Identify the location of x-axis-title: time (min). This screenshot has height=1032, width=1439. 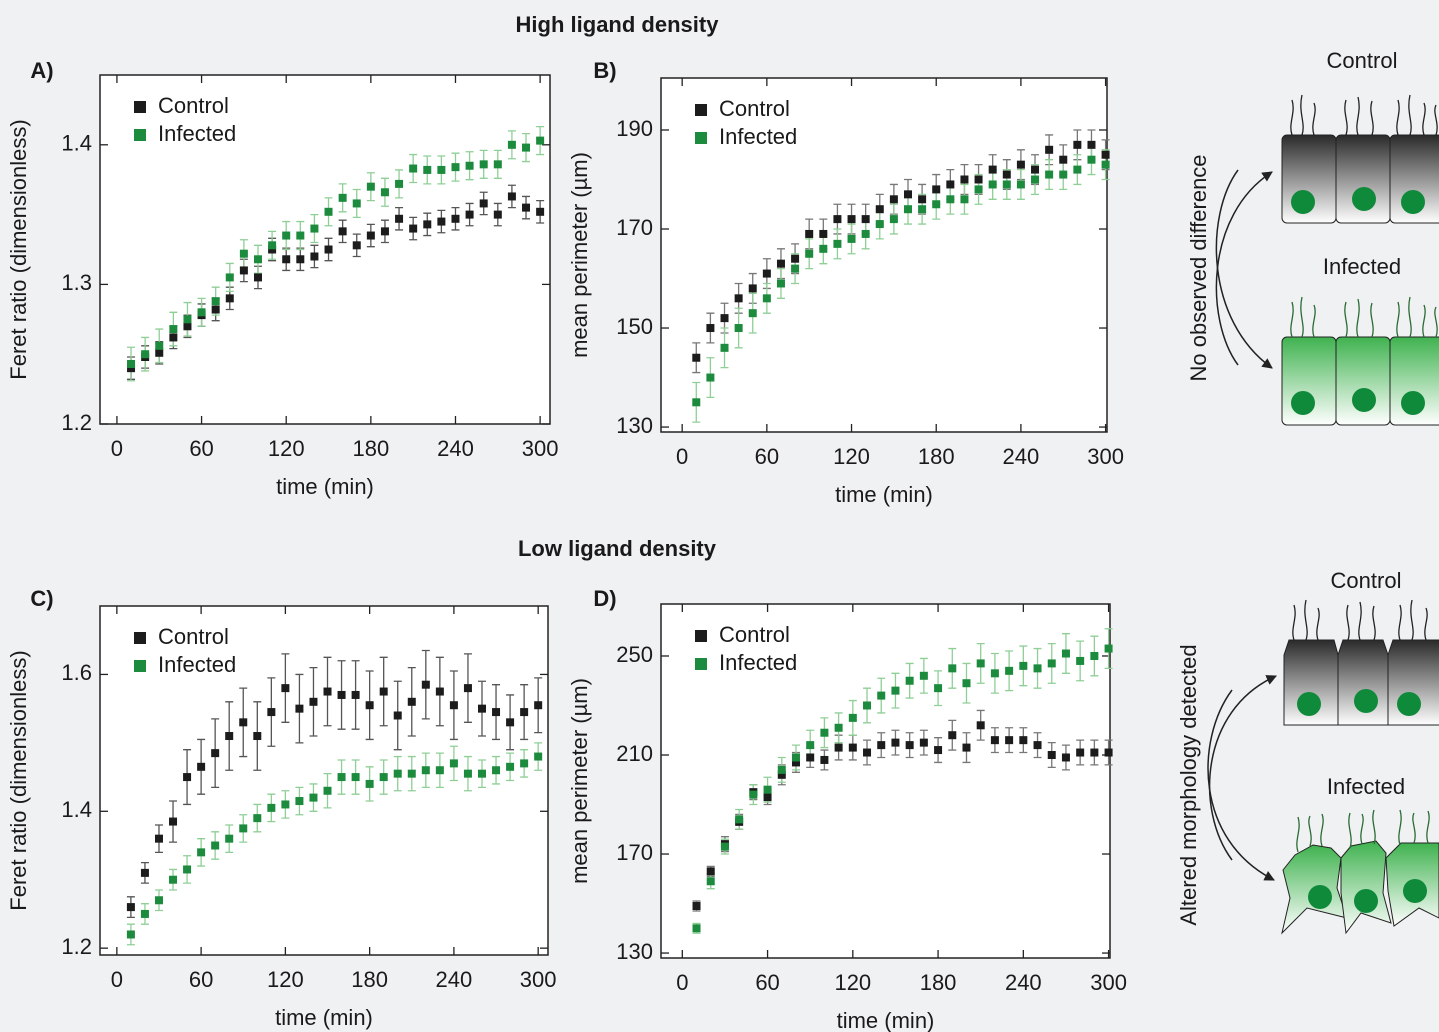
(884, 494).